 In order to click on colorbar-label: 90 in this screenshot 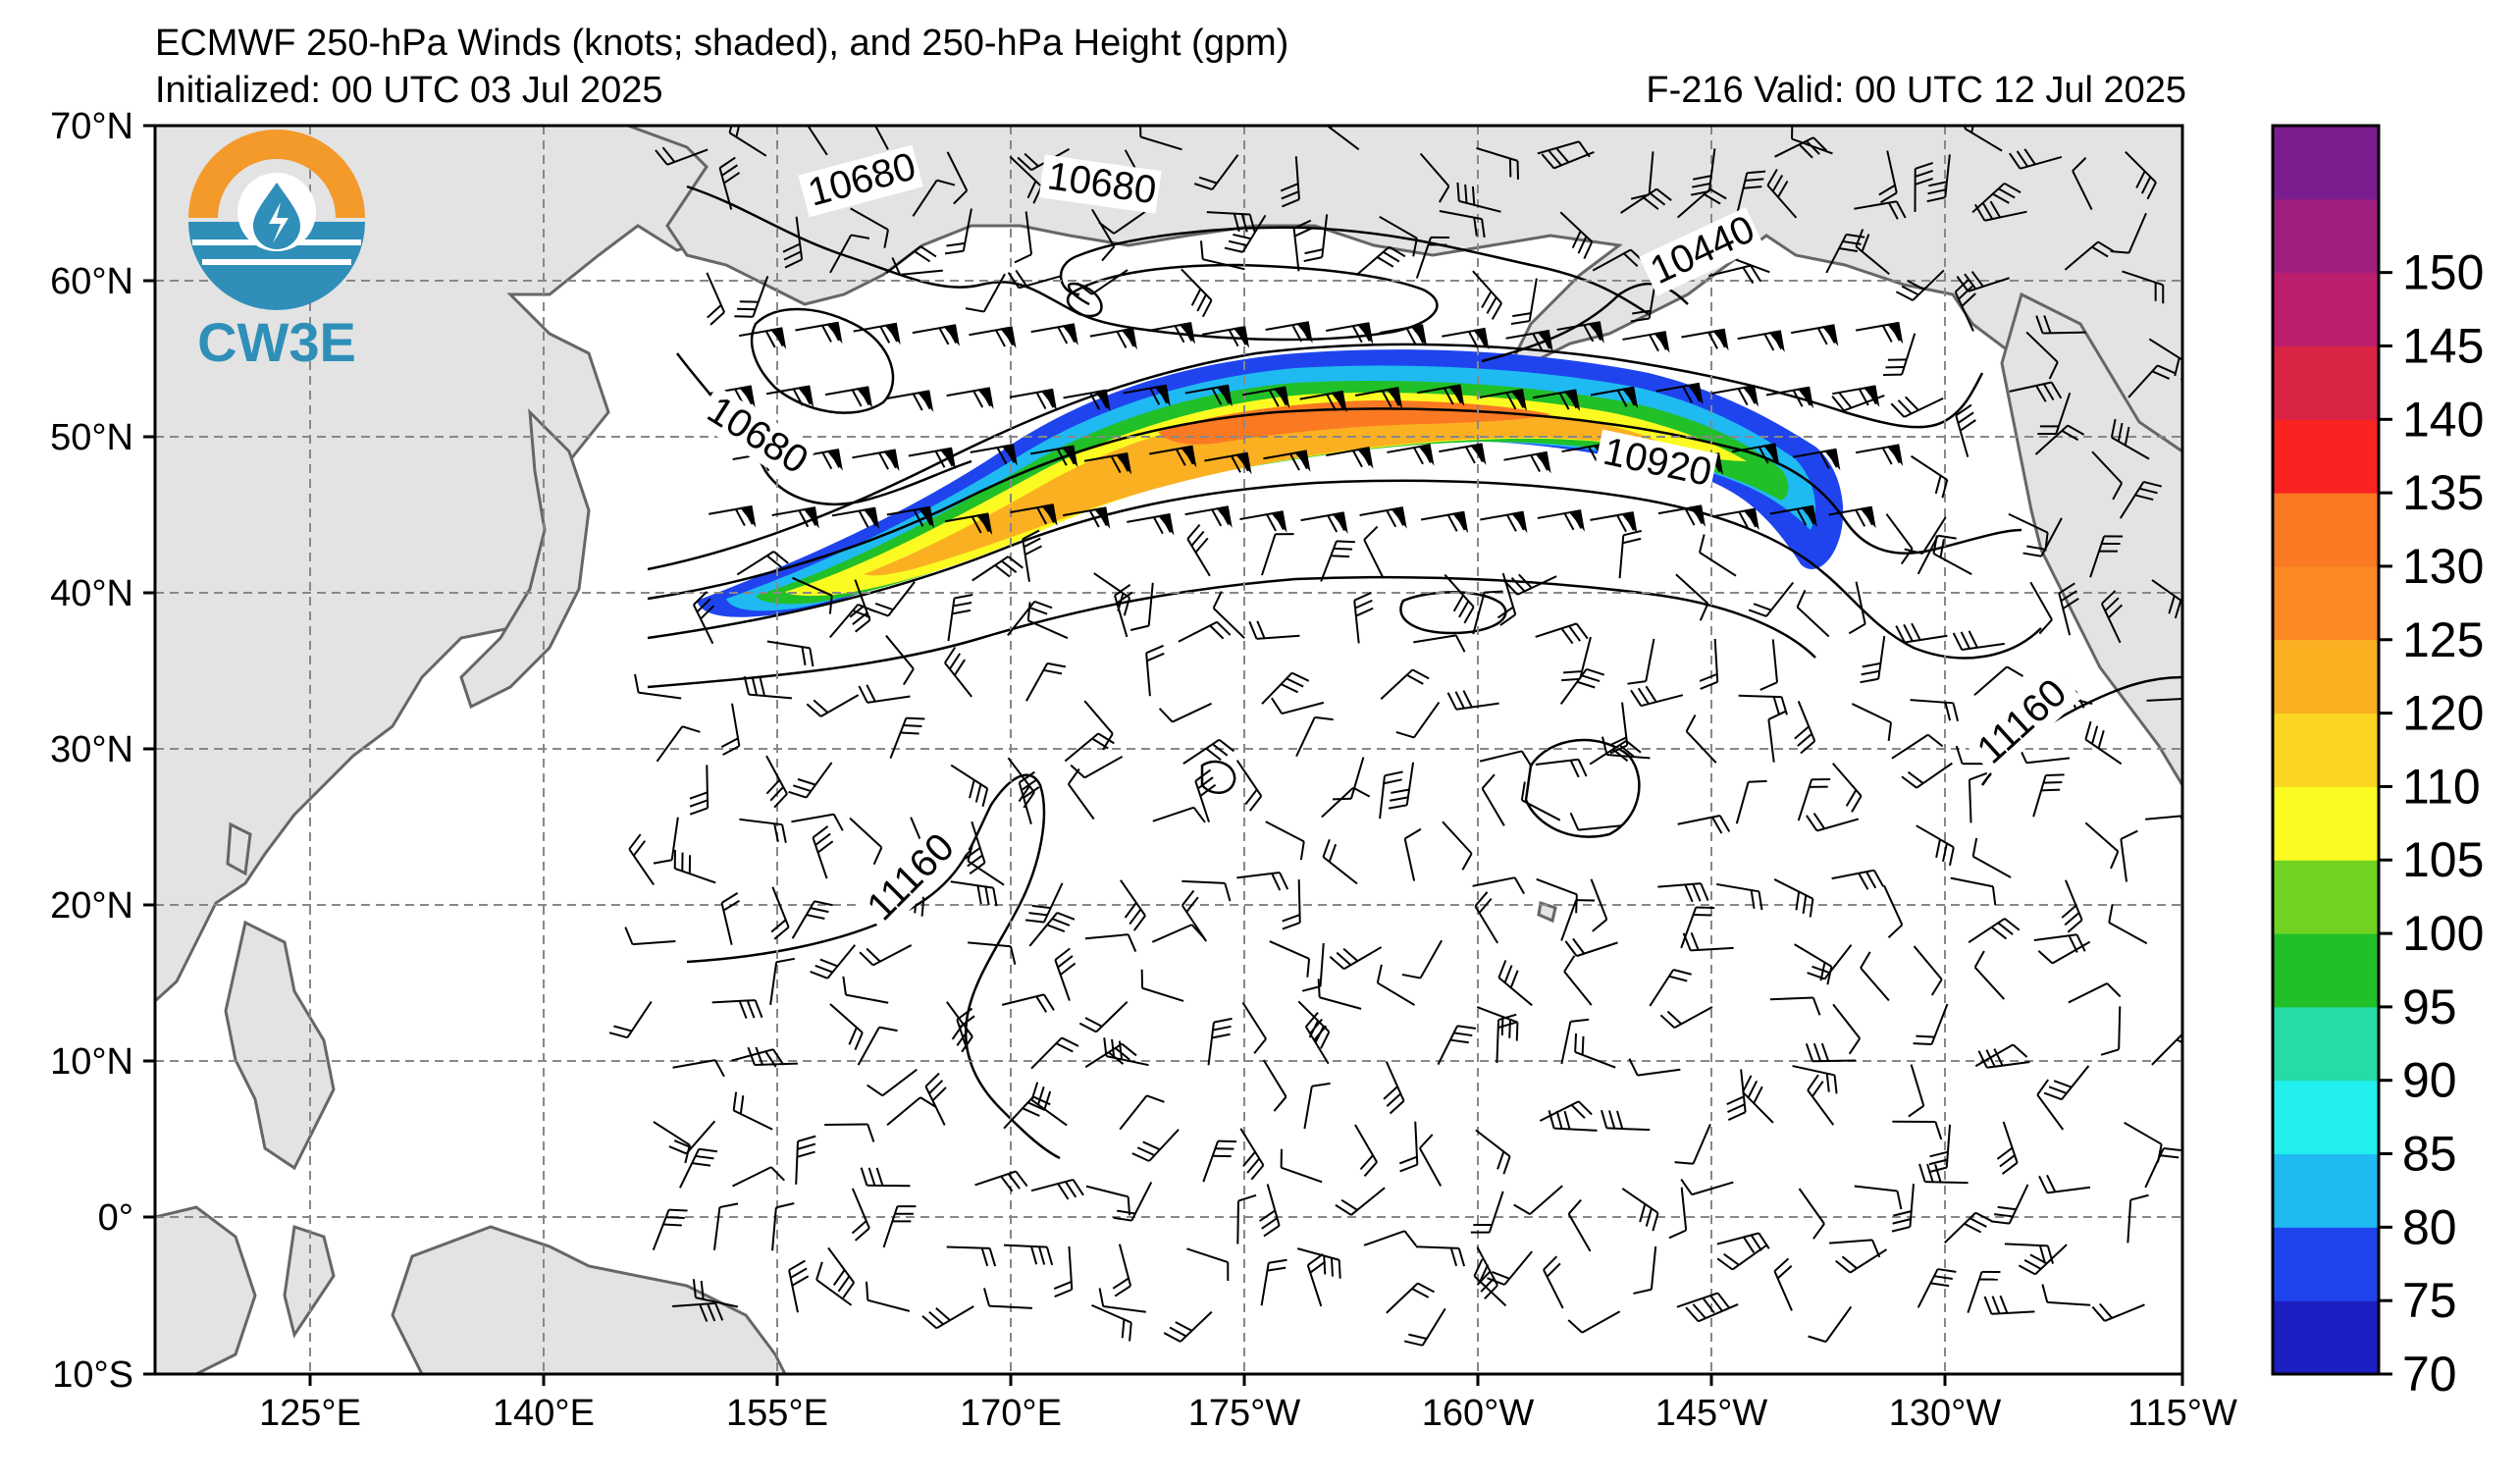, I will do `click(2429, 1081)`.